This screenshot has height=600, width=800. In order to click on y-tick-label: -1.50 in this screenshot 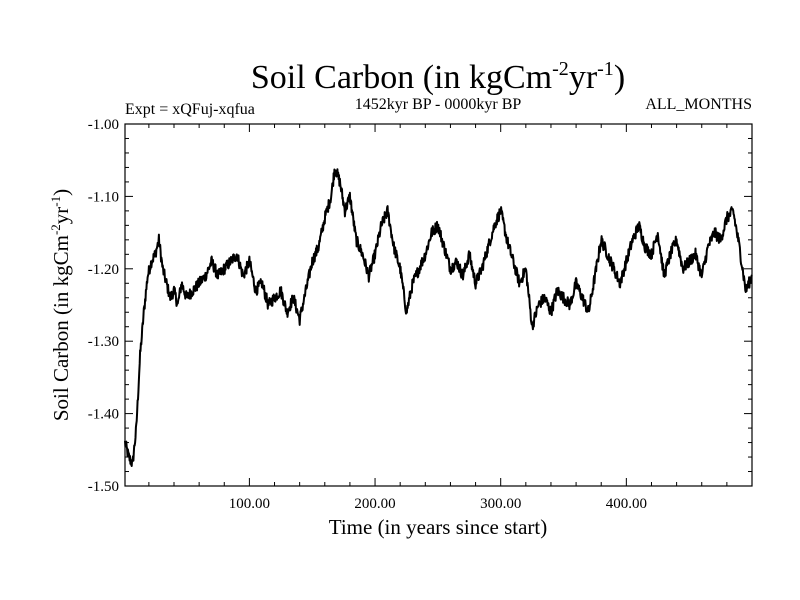, I will do `click(103, 487)`.